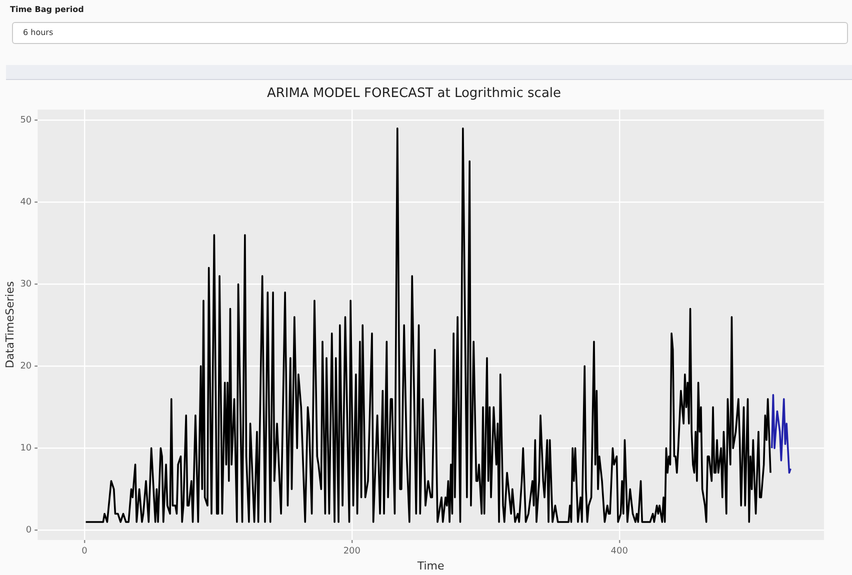 The width and height of the screenshot is (852, 575). Describe the element at coordinates (26, 285) in the screenshot. I see `y-tick-label: 30` at that location.